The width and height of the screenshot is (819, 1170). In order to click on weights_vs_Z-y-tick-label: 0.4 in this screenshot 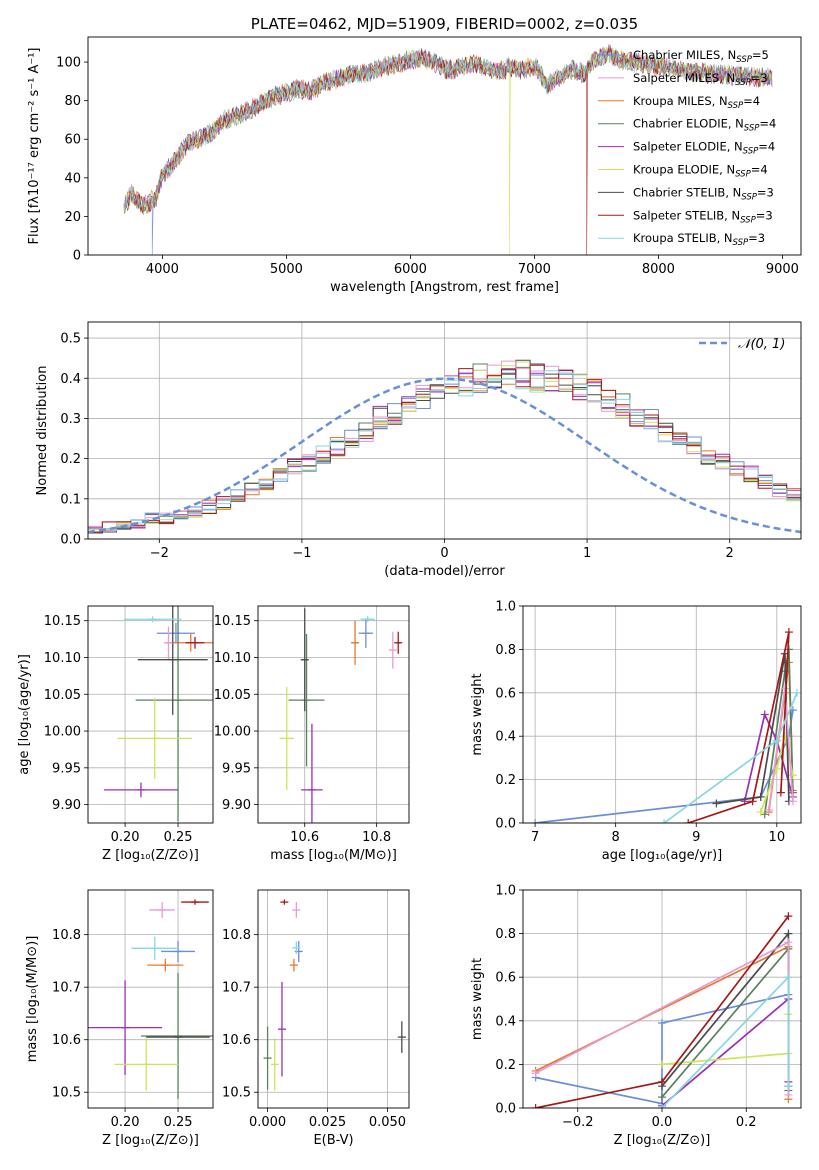, I will do `click(505, 1021)`.